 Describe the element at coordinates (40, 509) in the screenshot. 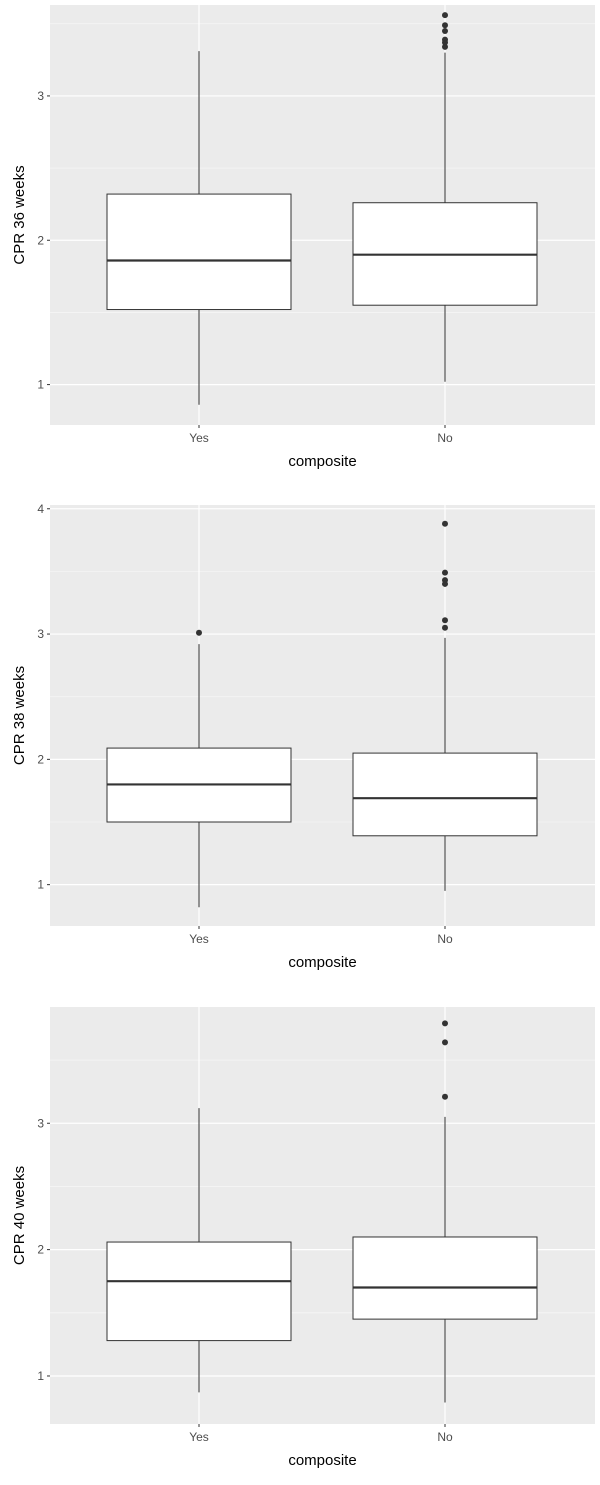

I see `y-tick-label: 4` at that location.